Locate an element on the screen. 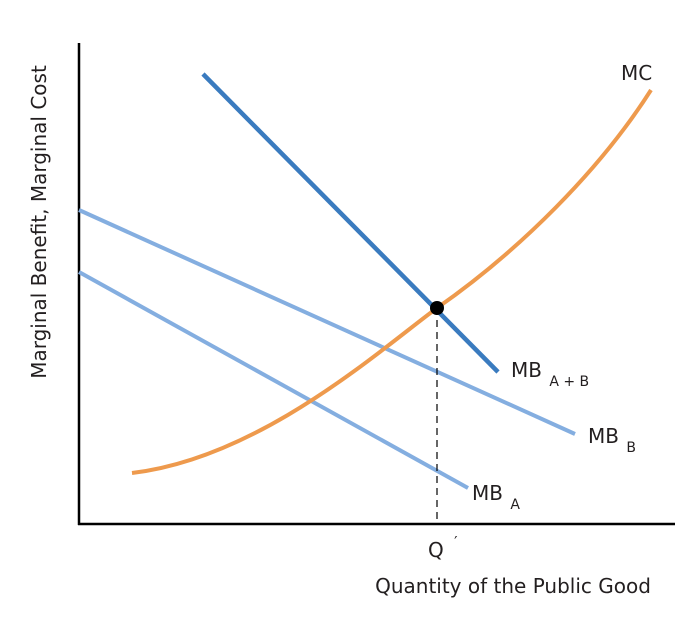  x-tick-prime: ′ is located at coordinates (456, 542).